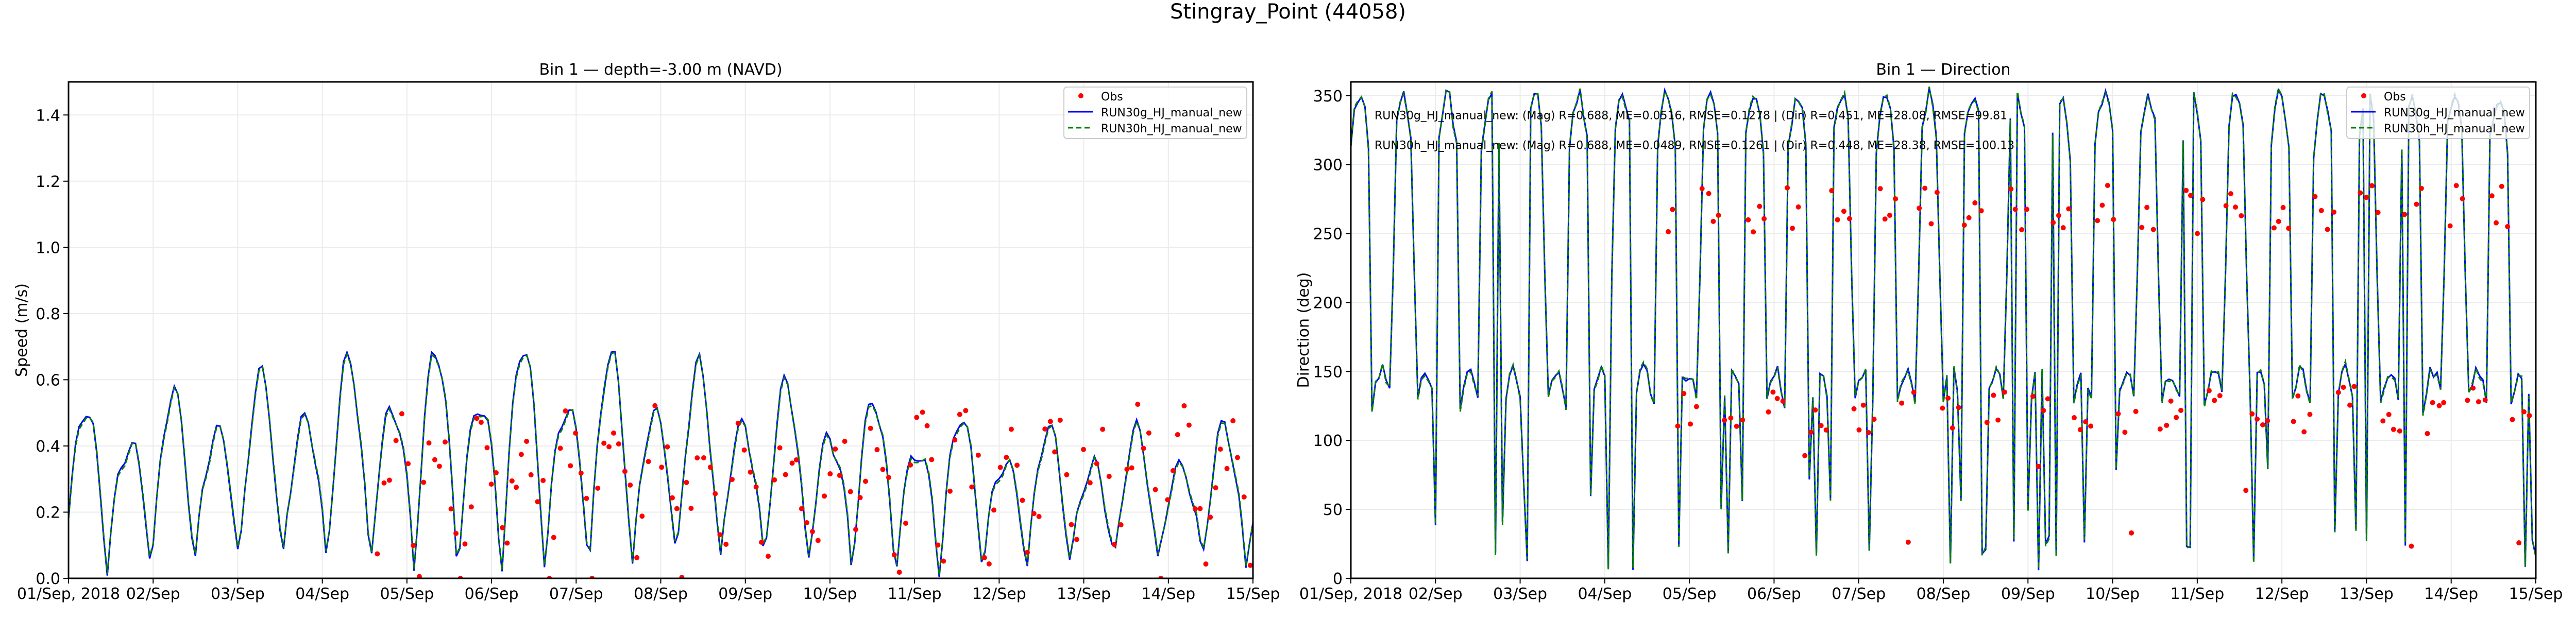 The image size is (2576, 618). What do you see at coordinates (1943, 70) in the screenshot?
I see `axes-title: Bin 1 — Direction` at bounding box center [1943, 70].